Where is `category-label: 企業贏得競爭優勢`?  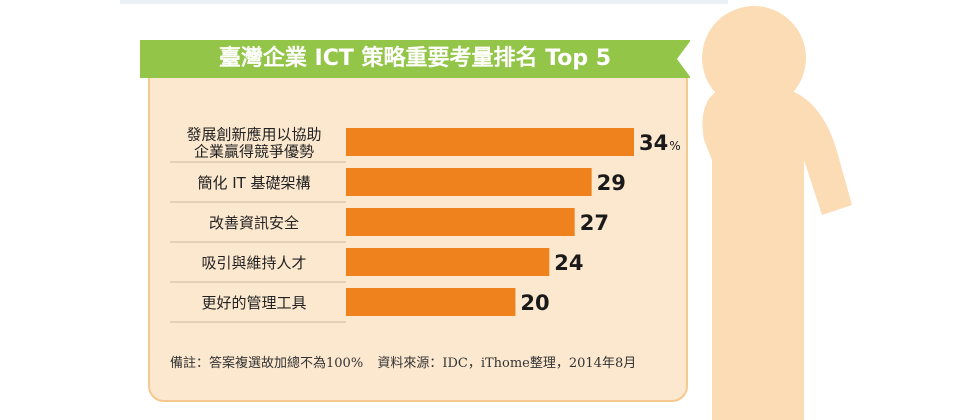
category-label: 企業贏得競爭優勢 is located at coordinates (254, 152).